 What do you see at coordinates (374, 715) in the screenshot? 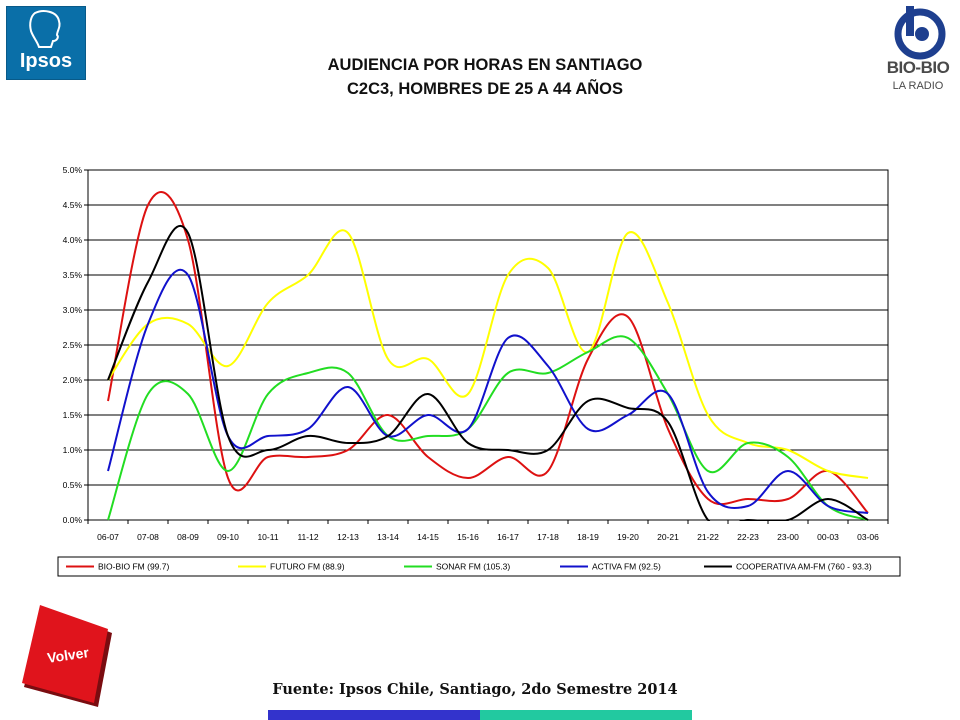
I see `footer-bar-blue` at bounding box center [374, 715].